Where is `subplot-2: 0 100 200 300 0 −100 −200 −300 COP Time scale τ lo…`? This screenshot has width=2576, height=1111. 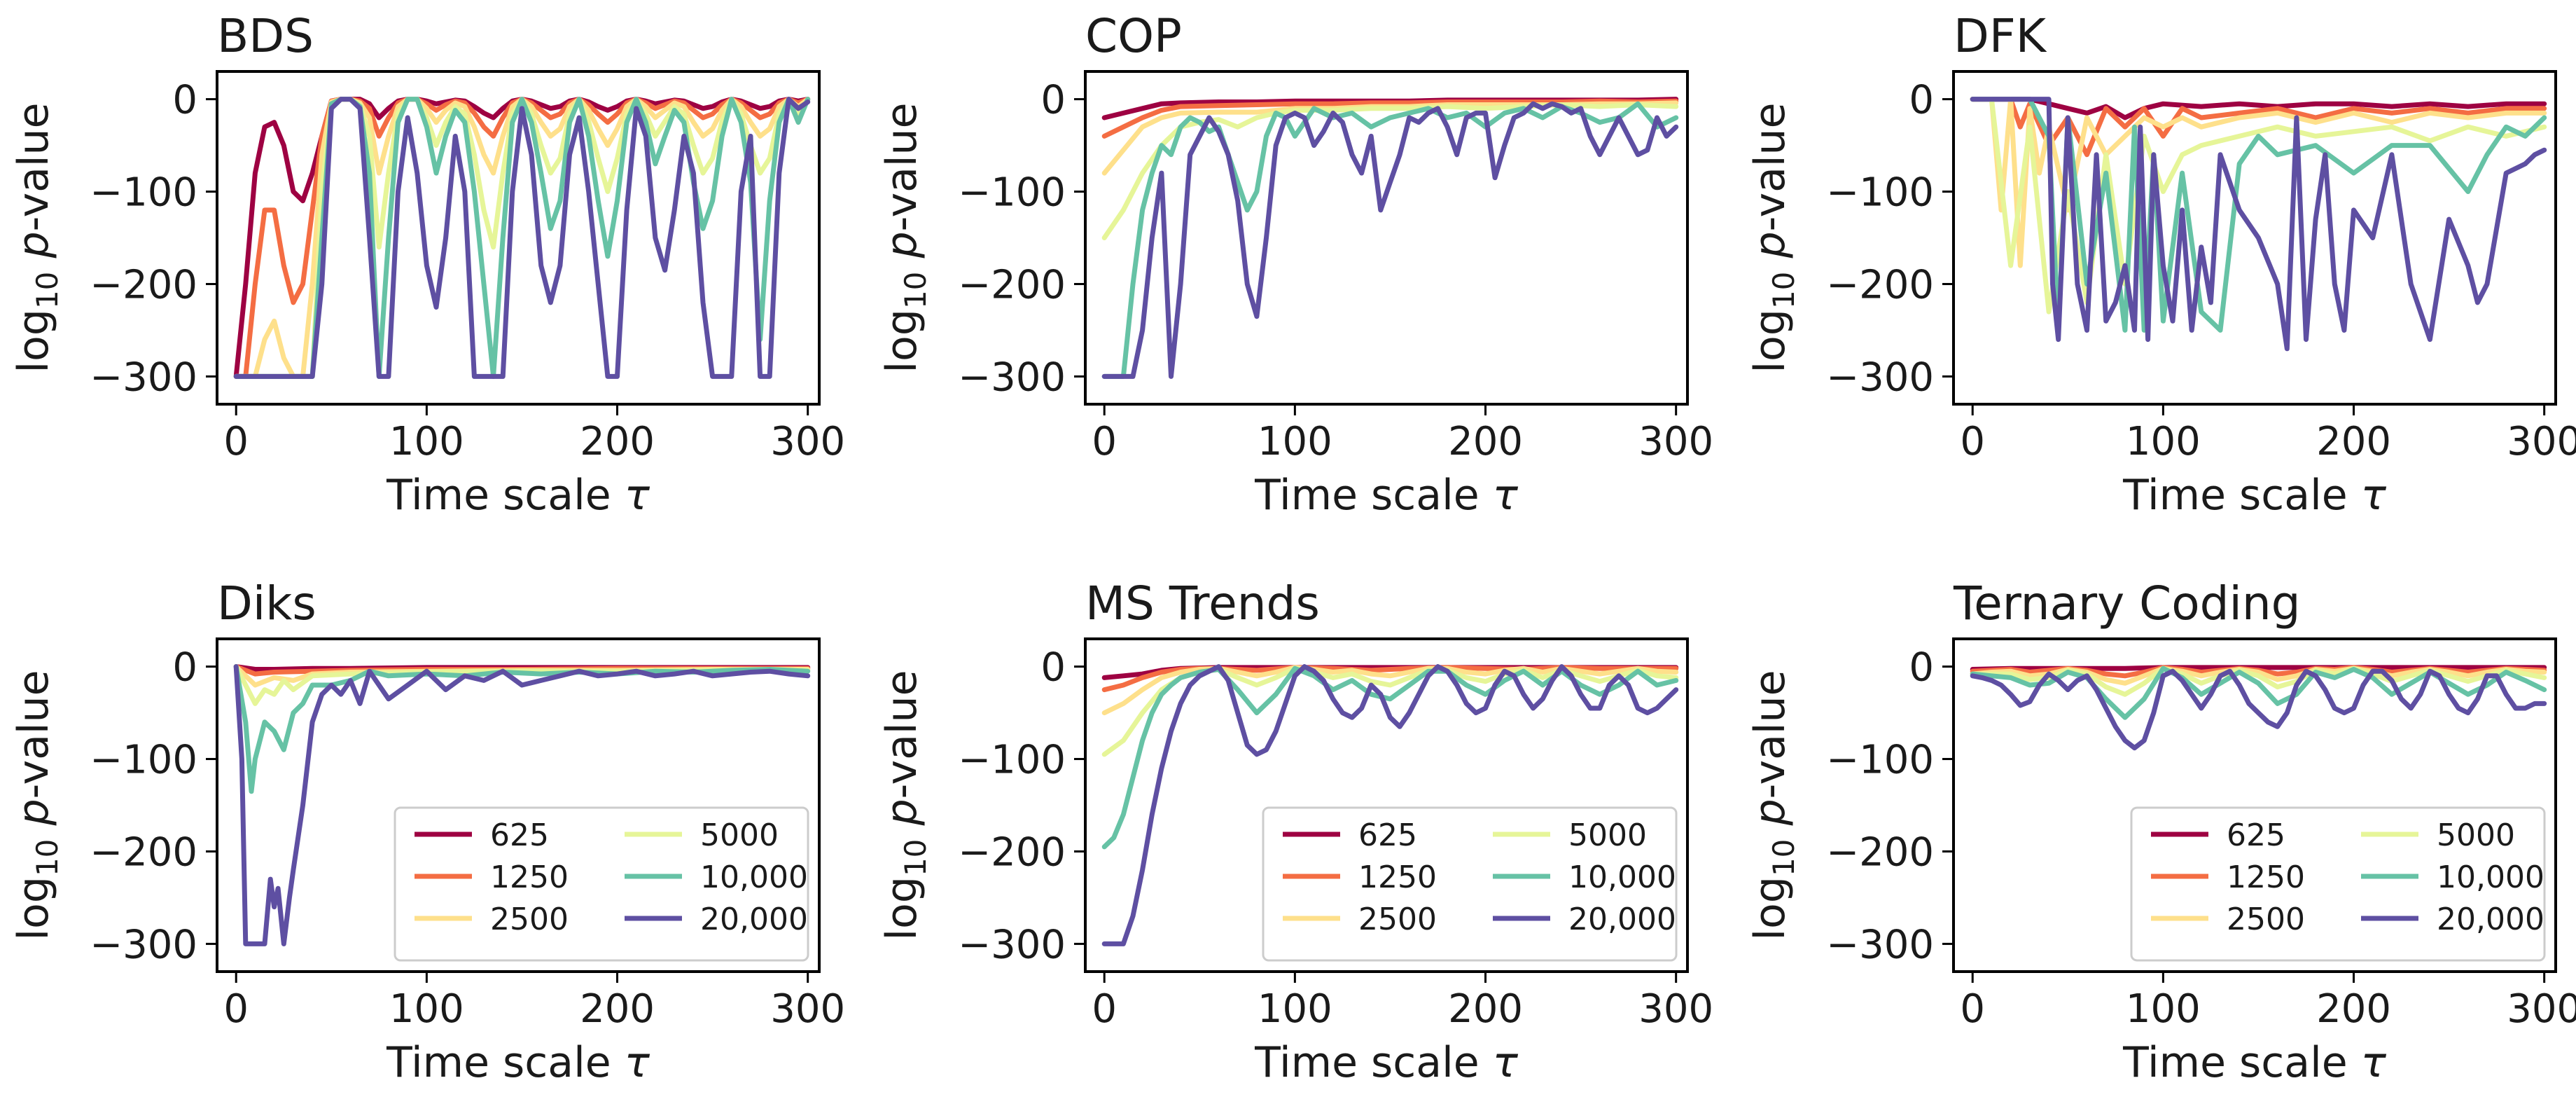
subplot-2: 0 100 200 300 0 −100 −200 −300 COP Time scale τ lo… is located at coordinates (1295, 264).